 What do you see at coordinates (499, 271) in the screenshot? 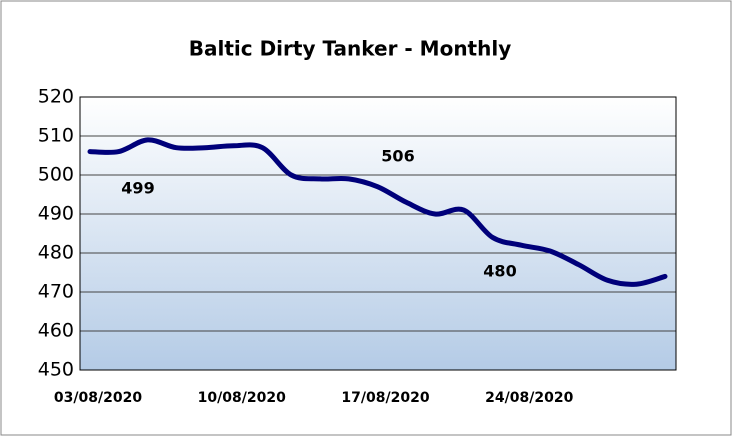
I see `annotation: 480` at bounding box center [499, 271].